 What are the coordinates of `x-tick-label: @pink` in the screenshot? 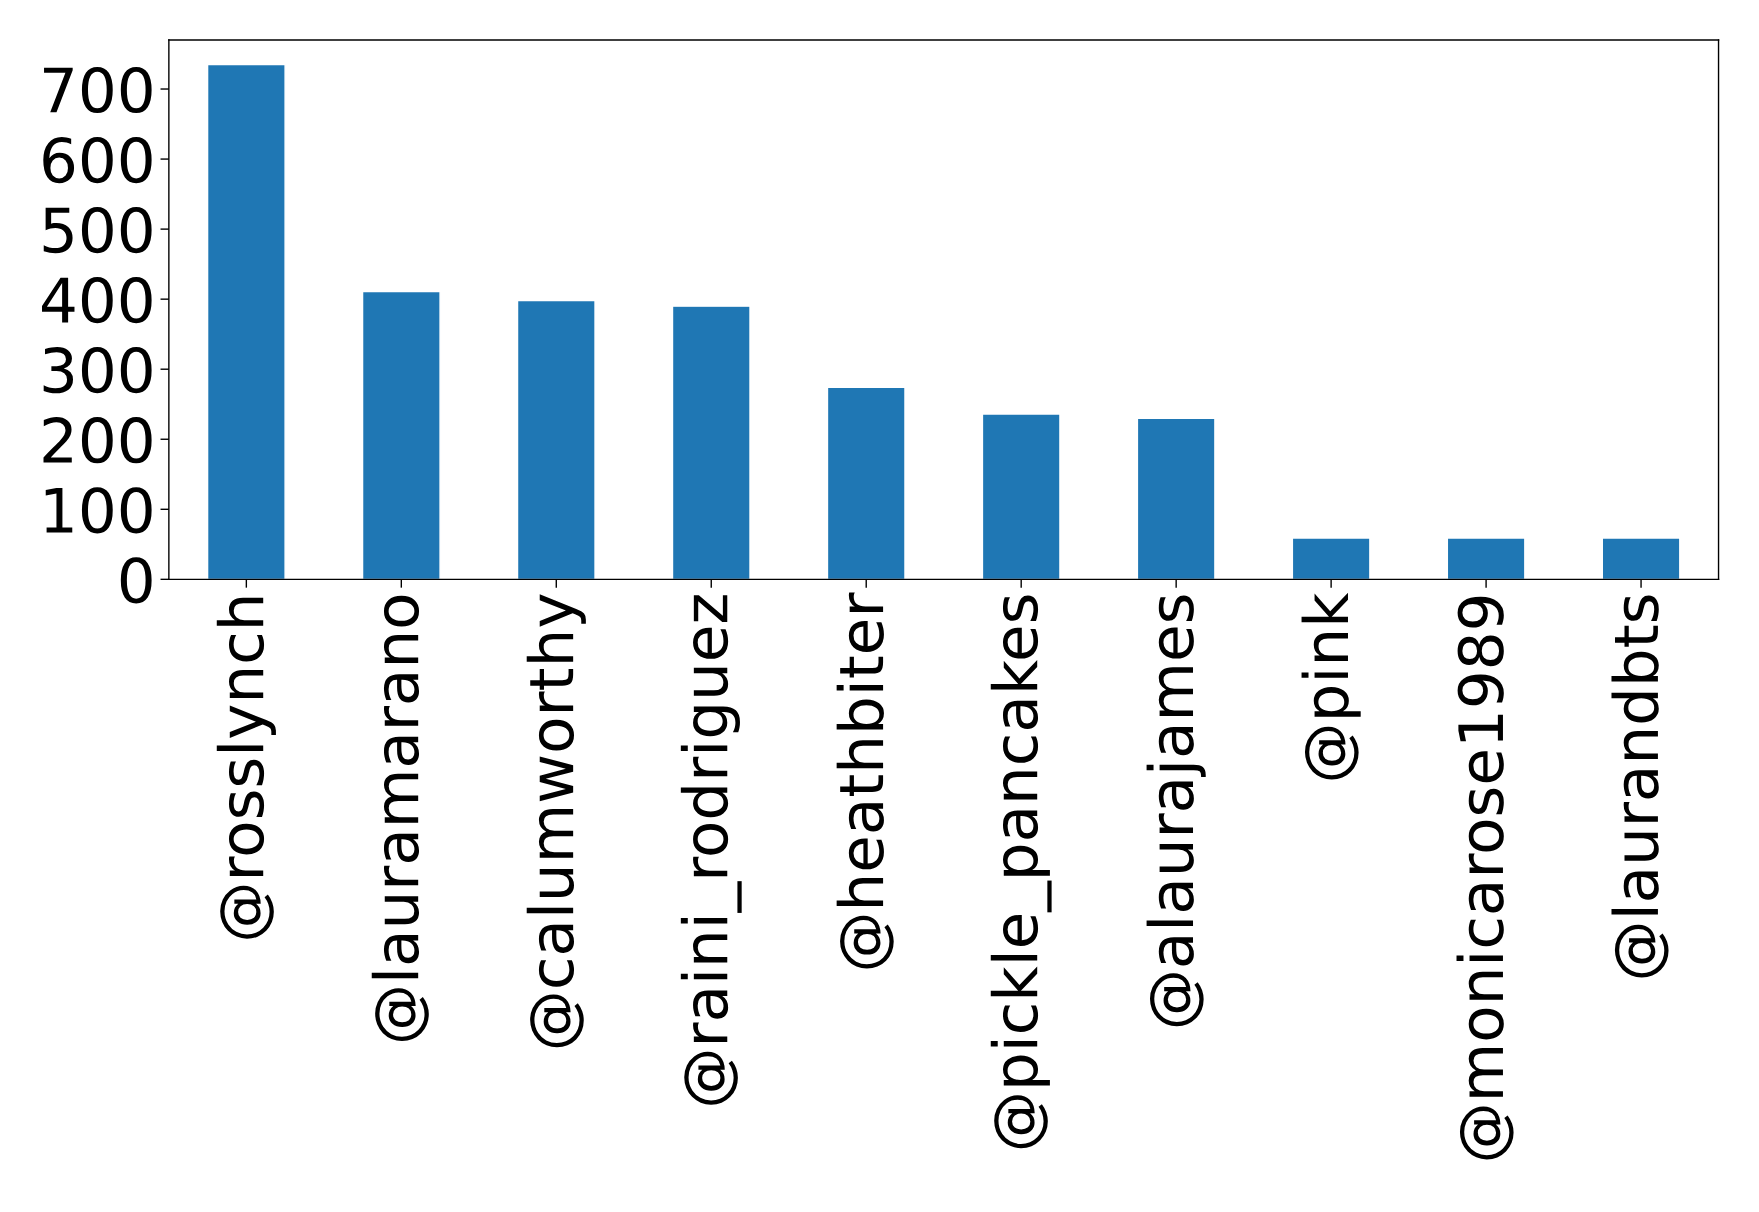 It's located at (1331, 686).